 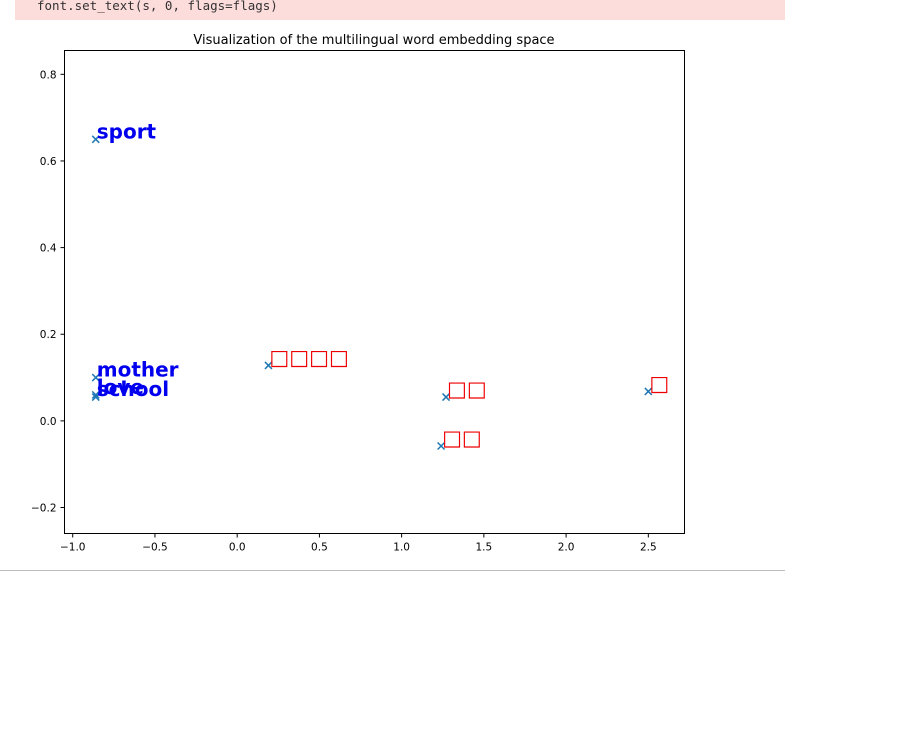 What do you see at coordinates (48, 249) in the screenshot?
I see `y-tick-label: 0.4` at bounding box center [48, 249].